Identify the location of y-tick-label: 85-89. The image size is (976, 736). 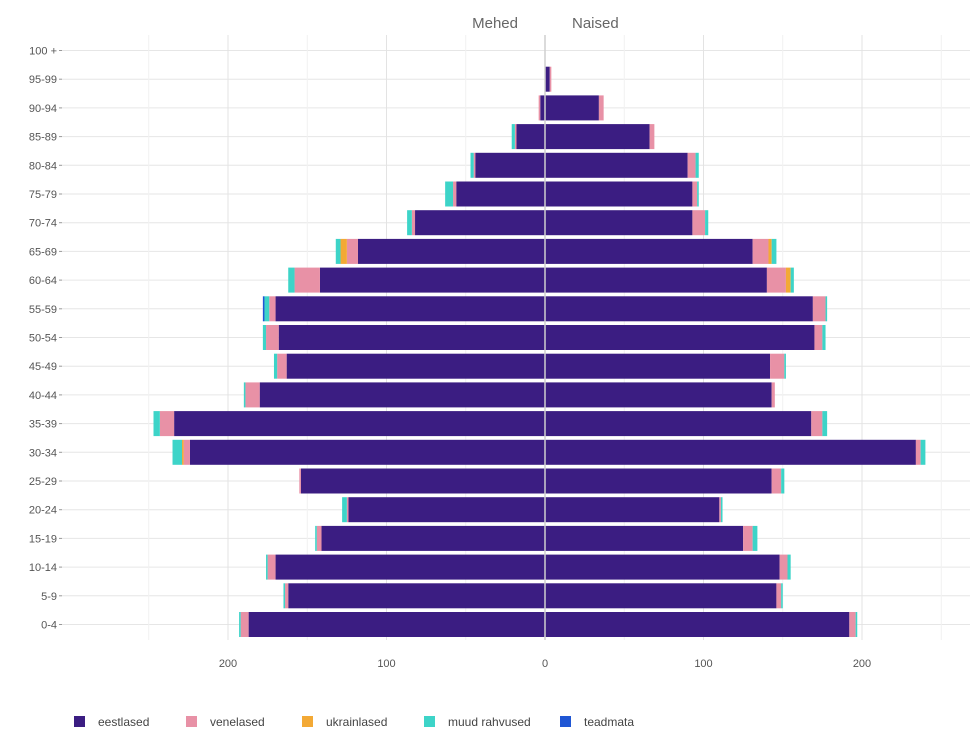
(43, 138).